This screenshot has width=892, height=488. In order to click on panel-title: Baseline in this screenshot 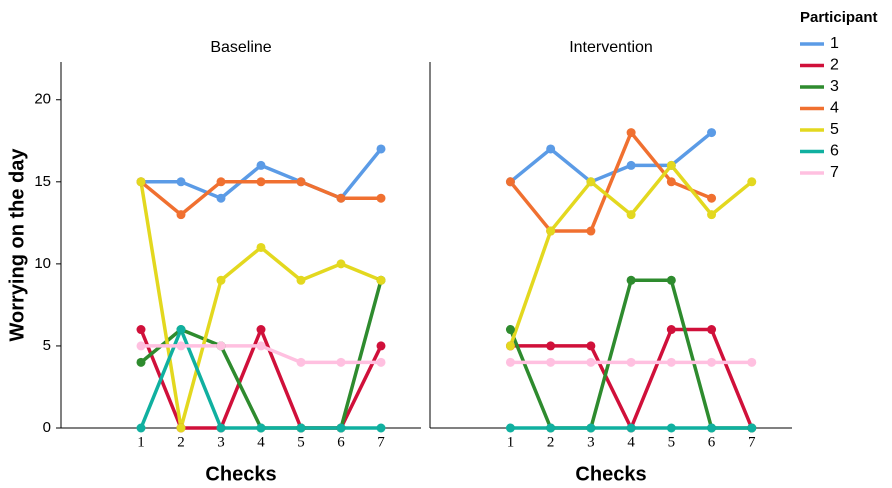, I will do `click(240, 47)`.